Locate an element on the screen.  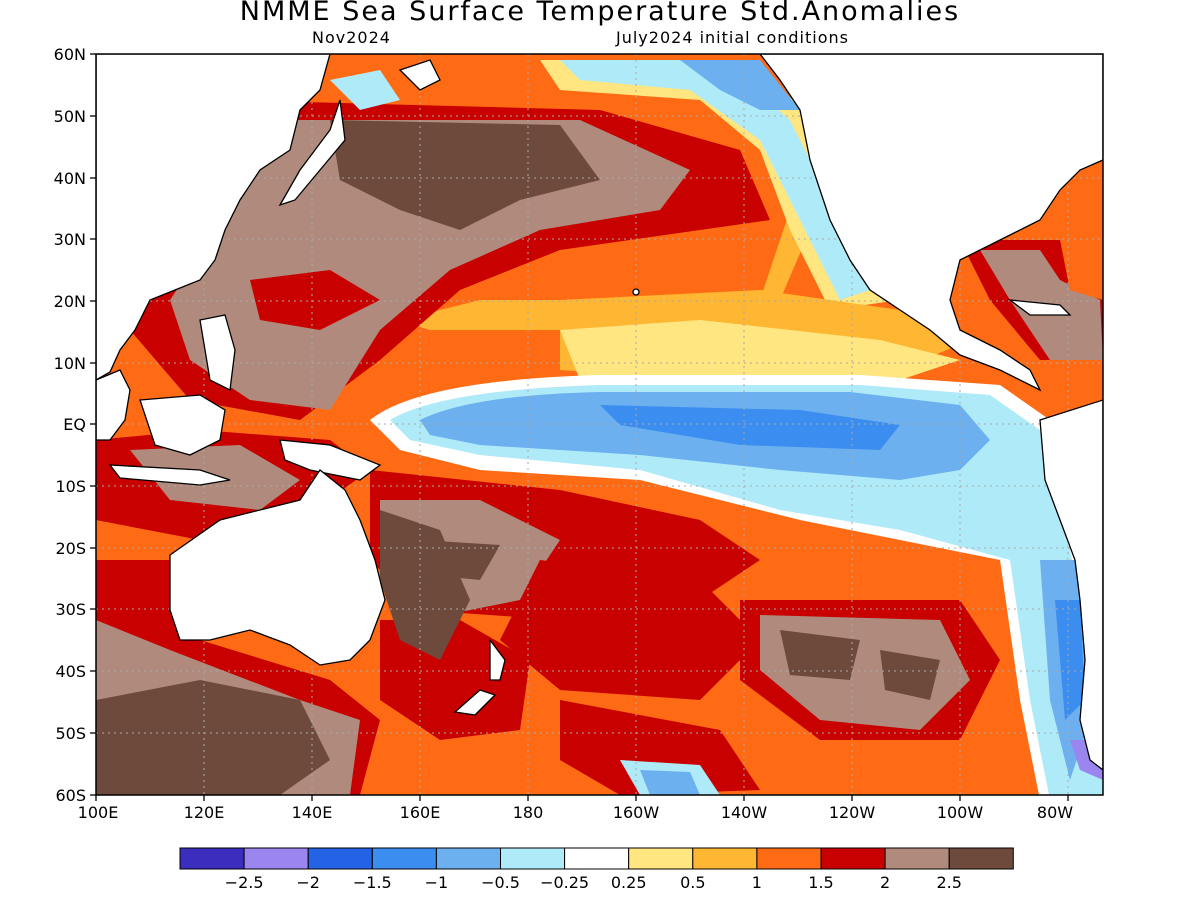
philippines is located at coordinates (217, 352).